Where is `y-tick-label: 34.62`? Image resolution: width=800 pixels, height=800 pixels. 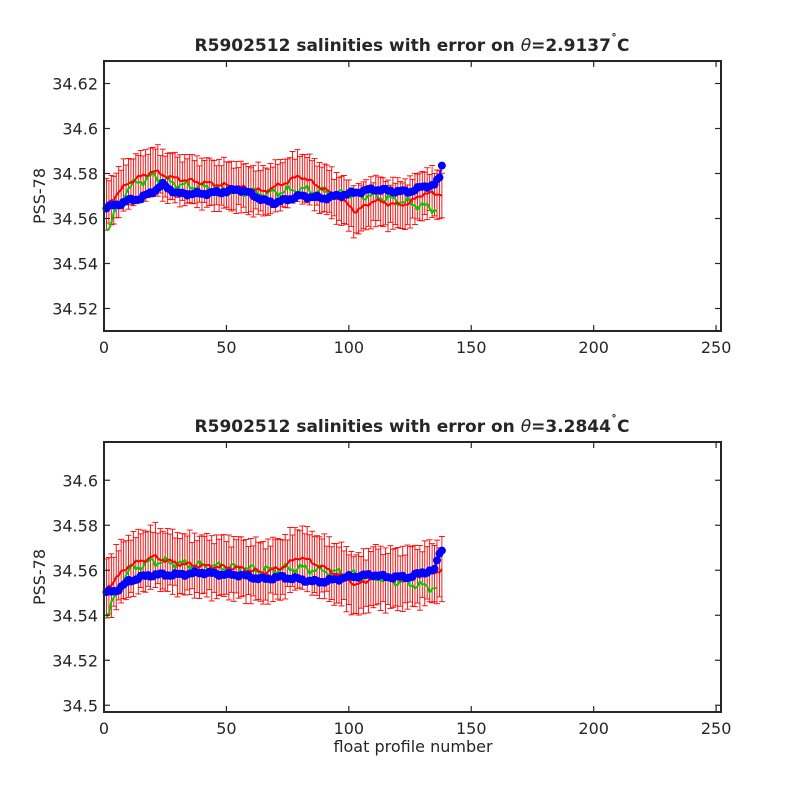 y-tick-label: 34.62 is located at coordinates (75, 84).